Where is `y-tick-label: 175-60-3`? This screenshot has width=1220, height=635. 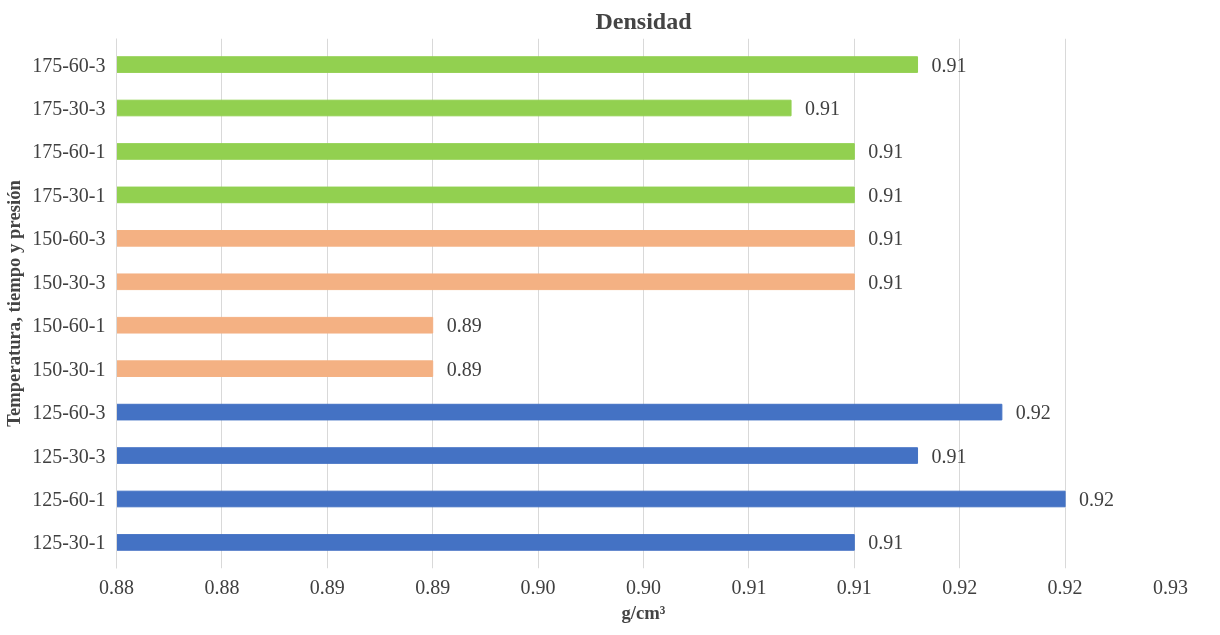
y-tick-label: 175-60-3 is located at coordinates (69, 64).